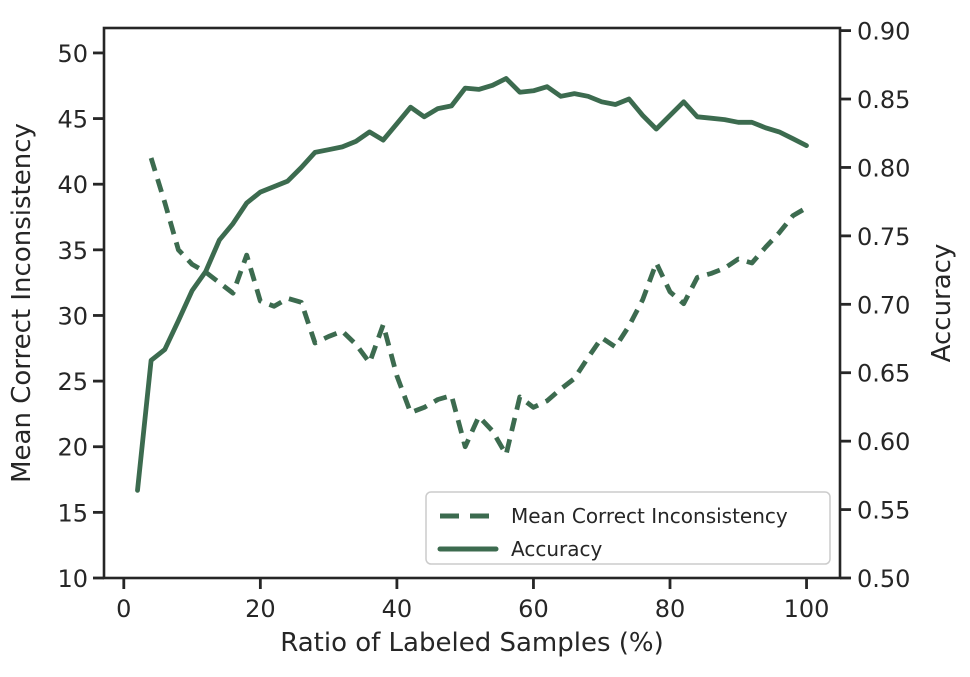 The image size is (970, 677). I want to click on right-y-tick-label: 0.60, so click(883, 442).